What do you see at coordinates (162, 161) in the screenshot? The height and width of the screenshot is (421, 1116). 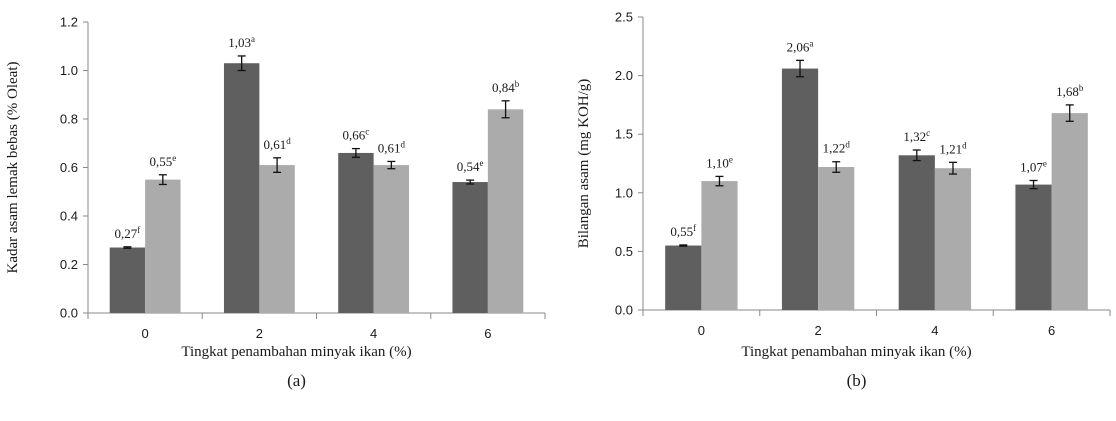 I see `data-label: 0,55e` at bounding box center [162, 161].